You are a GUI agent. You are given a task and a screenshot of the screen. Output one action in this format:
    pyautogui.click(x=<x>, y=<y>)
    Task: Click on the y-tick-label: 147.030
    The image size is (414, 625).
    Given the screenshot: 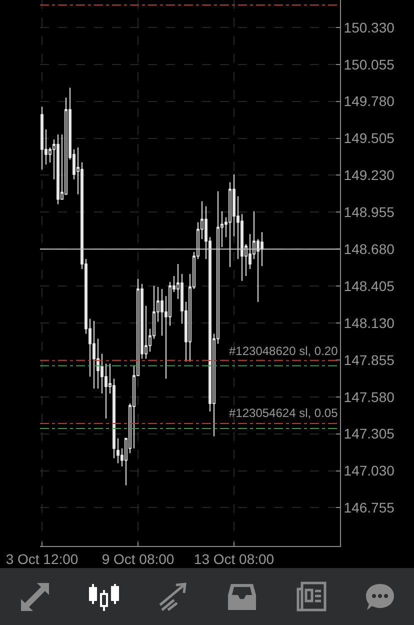 What is the action you would take?
    pyautogui.click(x=369, y=470)
    